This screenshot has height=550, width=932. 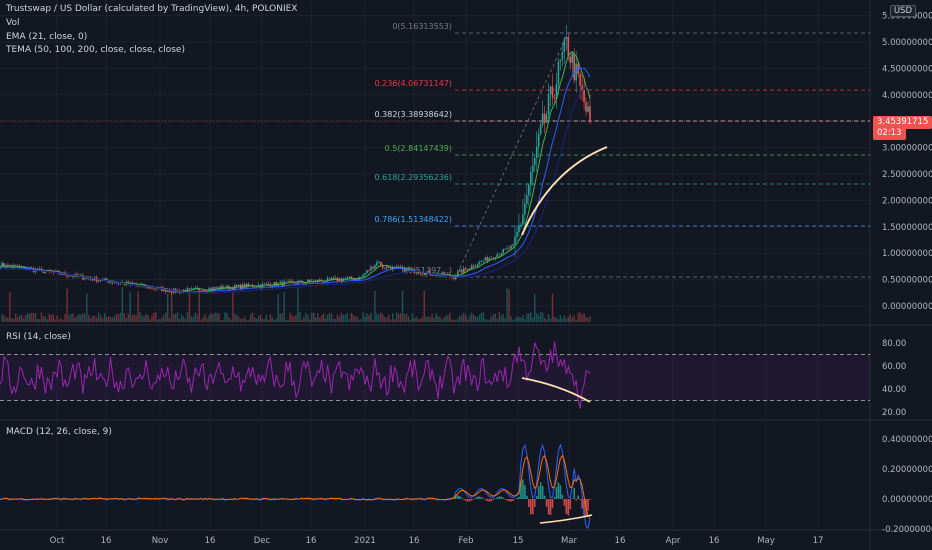 I want to click on macd-legend: MACD (12, 26, close, 9), so click(x=59, y=432).